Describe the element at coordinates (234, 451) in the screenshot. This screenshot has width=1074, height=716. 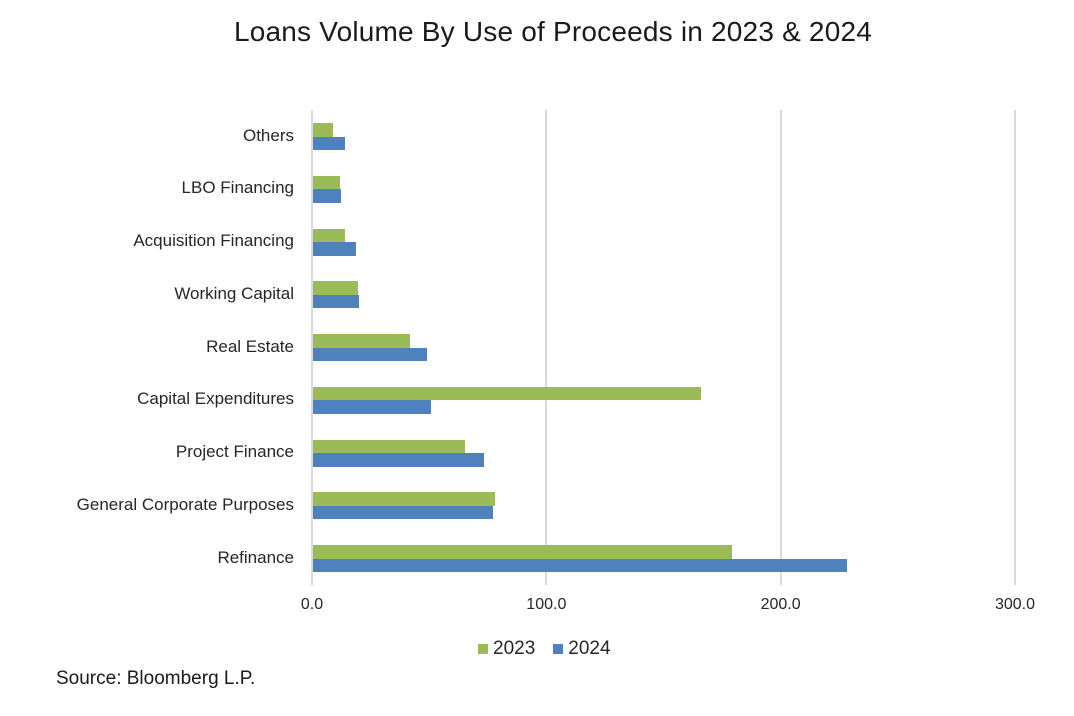
I see `category-label: Project Finance` at that location.